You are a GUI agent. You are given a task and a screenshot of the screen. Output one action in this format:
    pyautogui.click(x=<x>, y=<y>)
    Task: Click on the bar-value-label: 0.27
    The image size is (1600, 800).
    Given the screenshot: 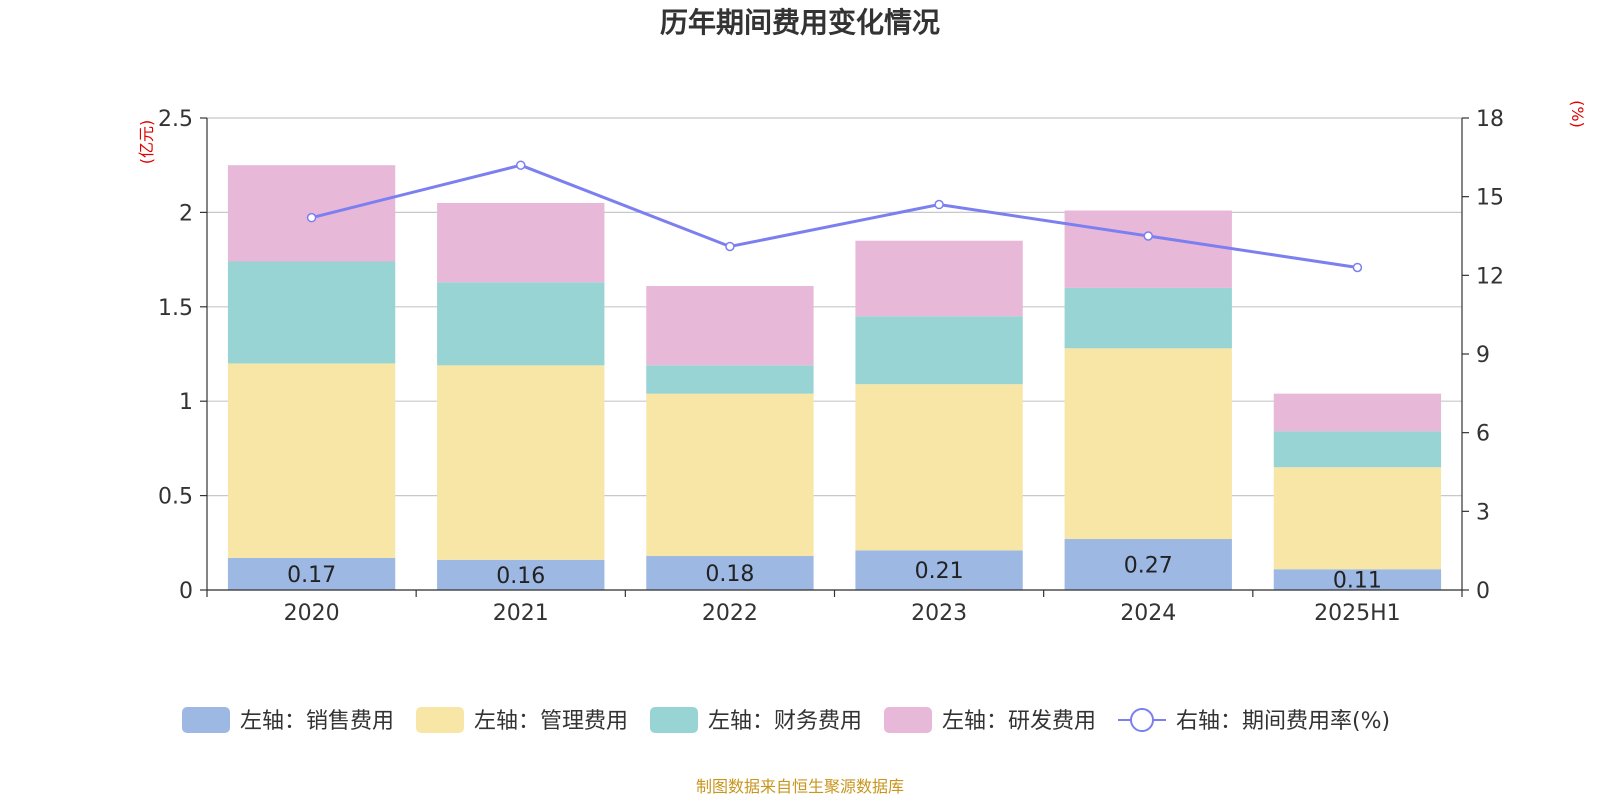 What is the action you would take?
    pyautogui.click(x=1148, y=566)
    